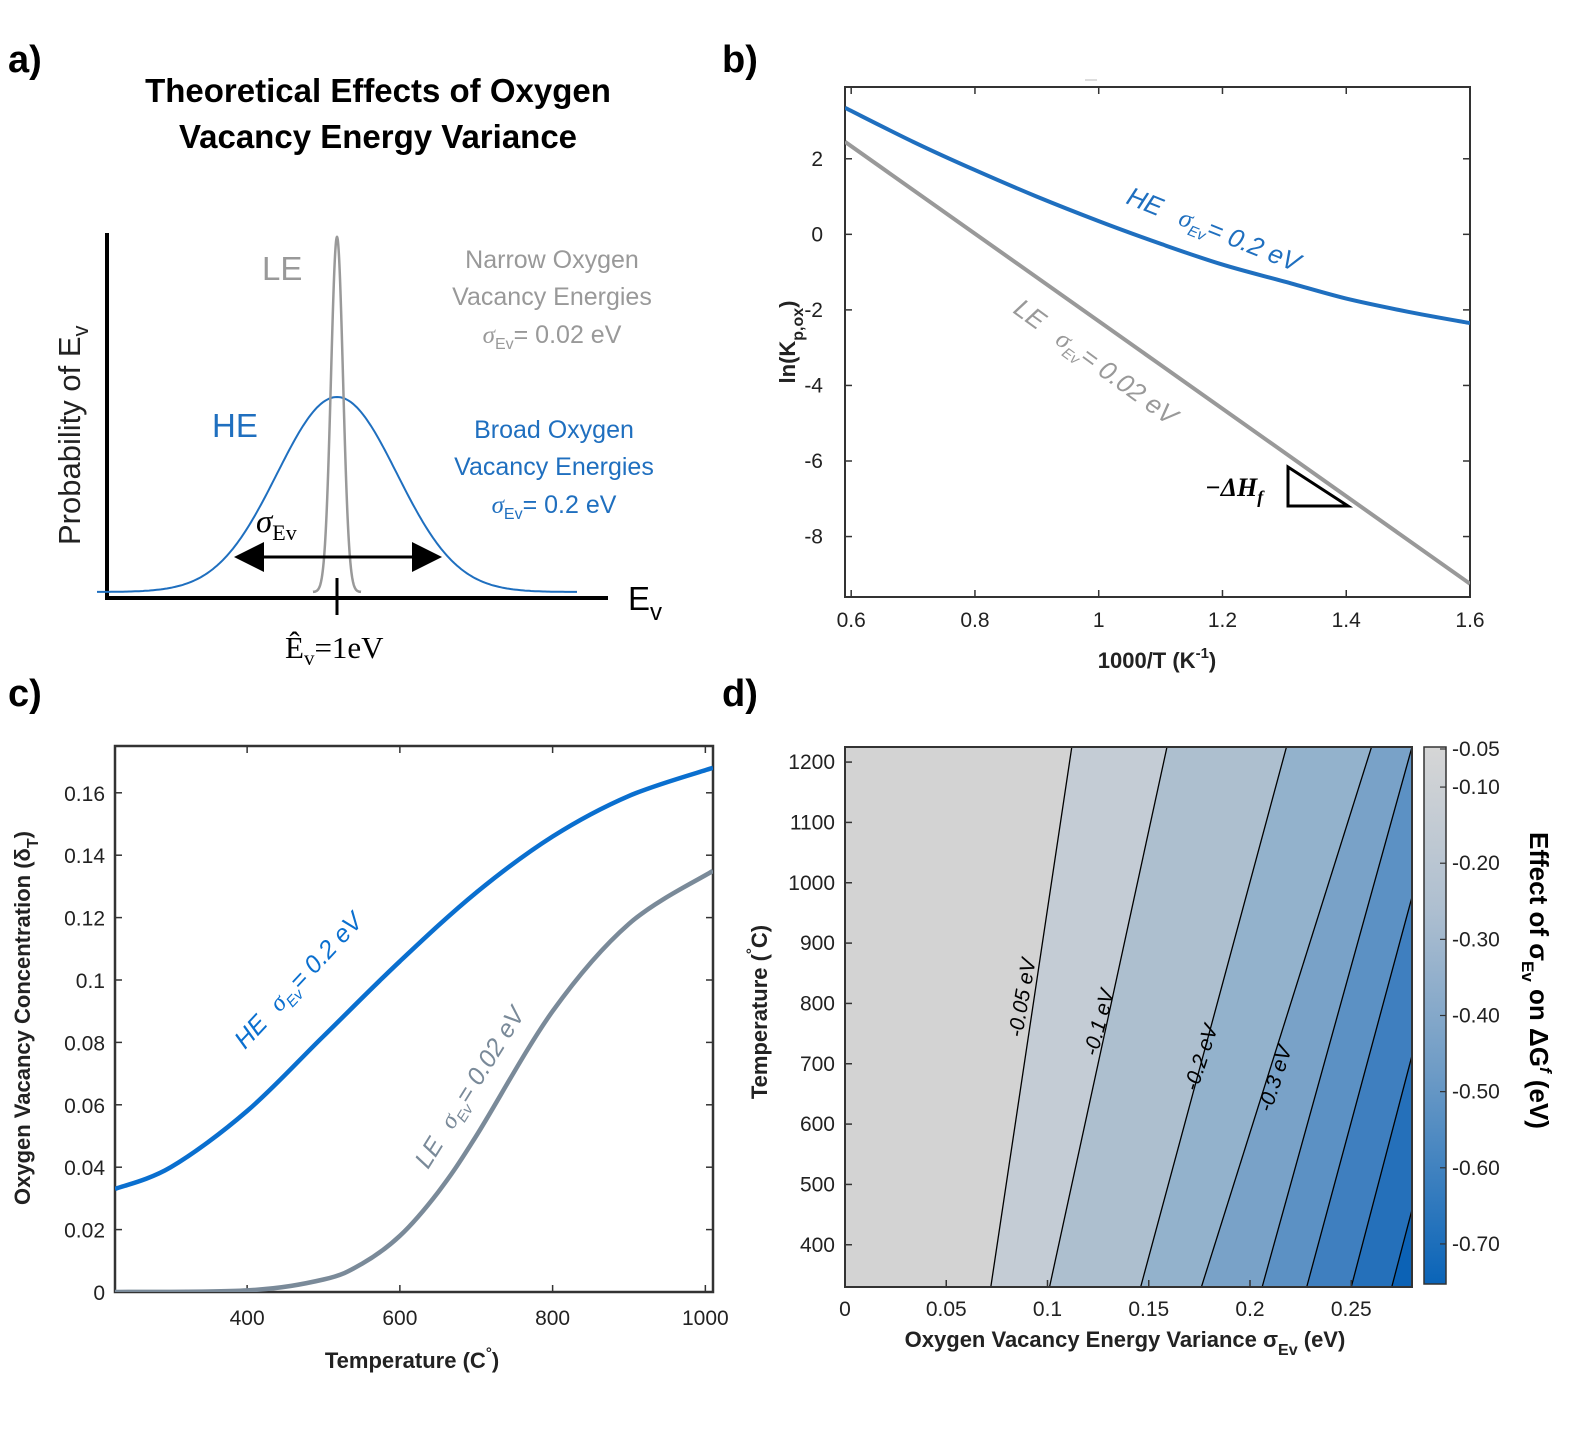  Describe the element at coordinates (552, 337) in the screenshot. I see `panel-a-narrow-sigma: σEv= 0.02 eV` at that location.